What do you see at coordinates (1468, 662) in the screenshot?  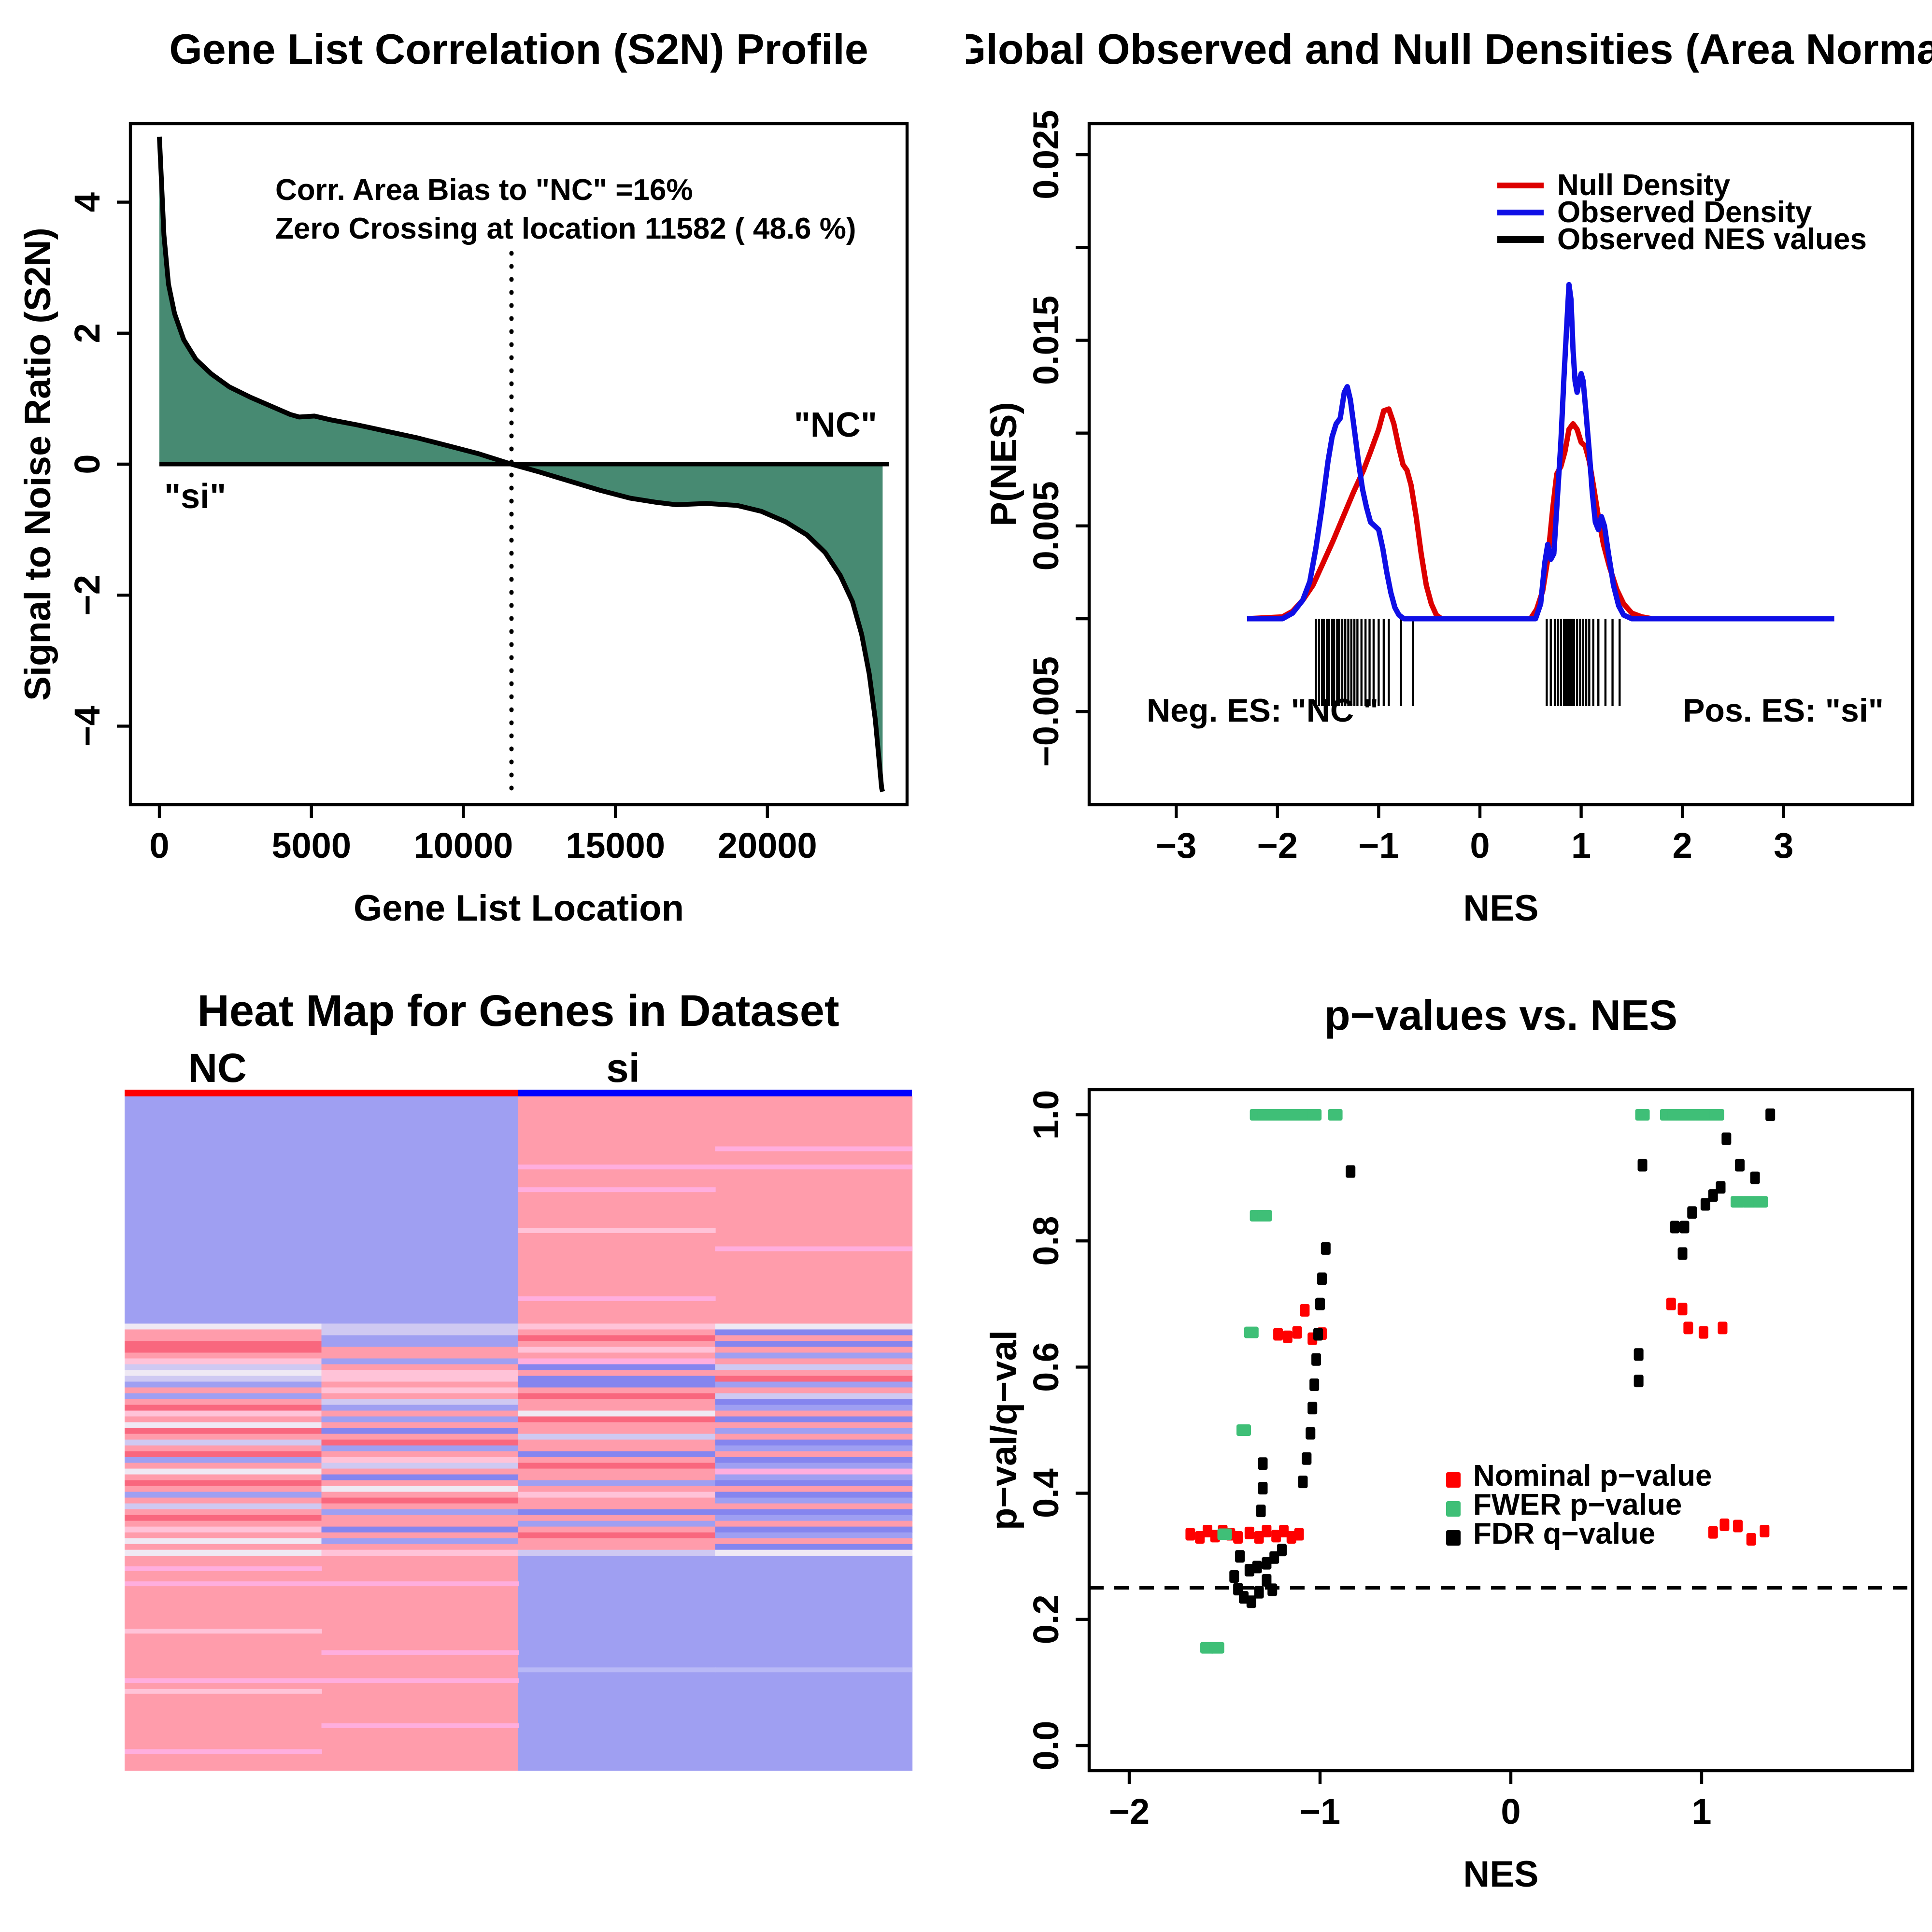 I see `observed-nes-rug` at bounding box center [1468, 662].